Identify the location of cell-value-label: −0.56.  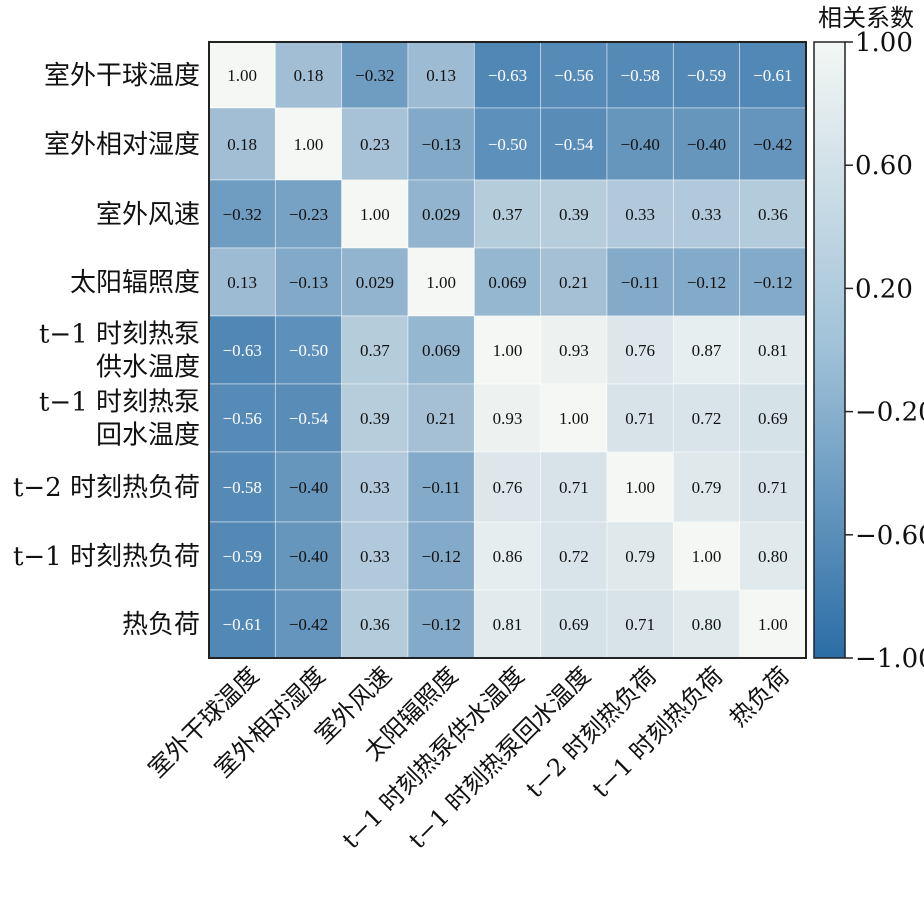
(241, 418).